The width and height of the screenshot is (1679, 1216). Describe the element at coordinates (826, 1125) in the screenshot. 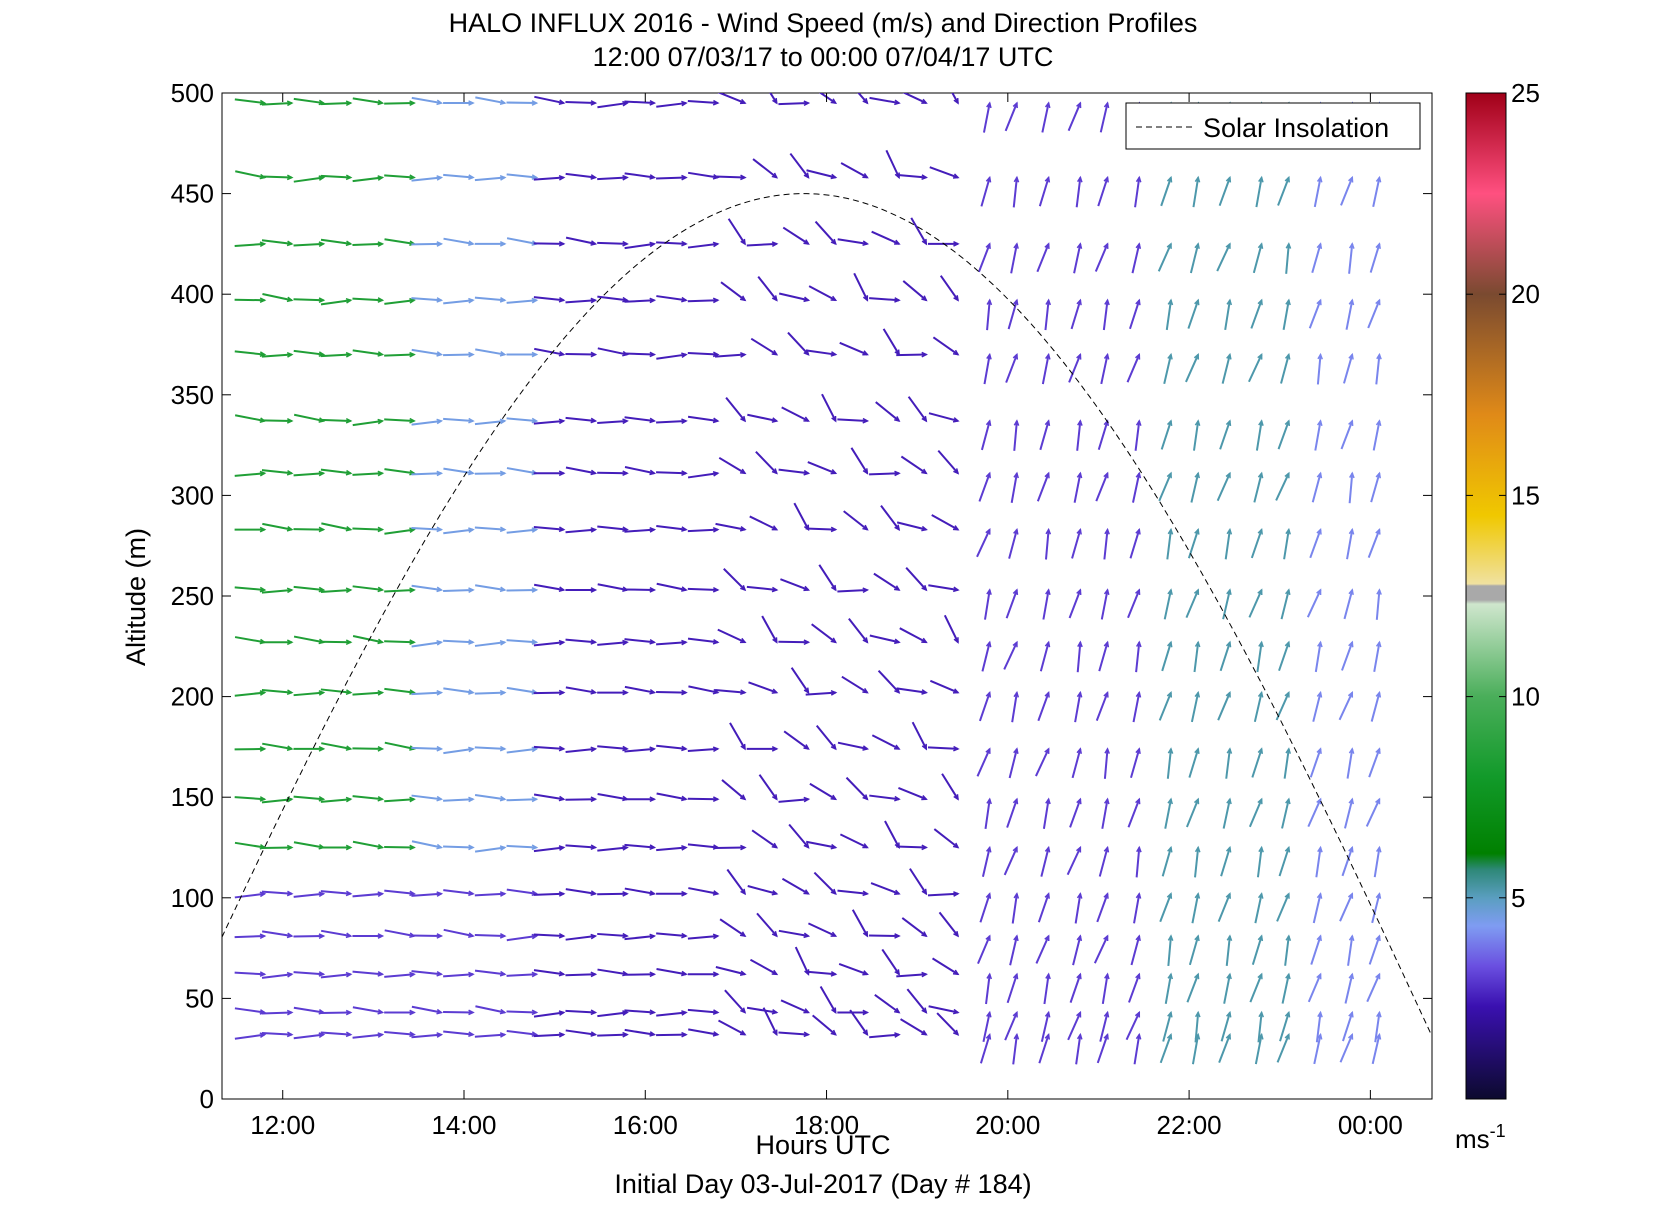

I see `x-tick-label: 18:00` at that location.